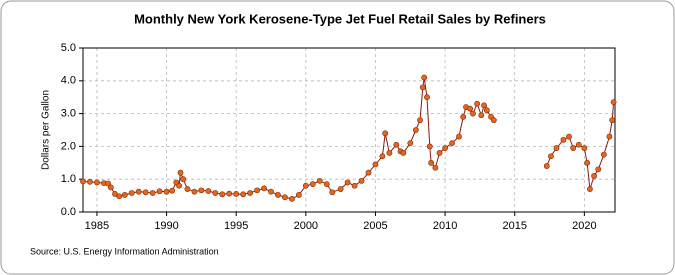 This screenshot has height=275, width=675. I want to click on x-tick-label: 2020, so click(584, 226).